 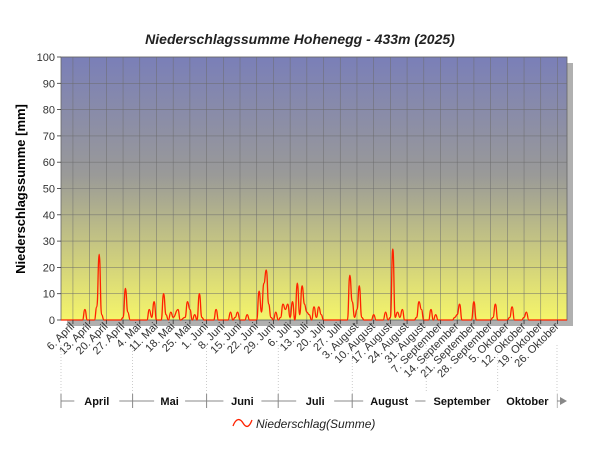 What do you see at coordinates (20, 189) in the screenshot?
I see `y-axis-label: Niederschlagssumme [mm]` at bounding box center [20, 189].